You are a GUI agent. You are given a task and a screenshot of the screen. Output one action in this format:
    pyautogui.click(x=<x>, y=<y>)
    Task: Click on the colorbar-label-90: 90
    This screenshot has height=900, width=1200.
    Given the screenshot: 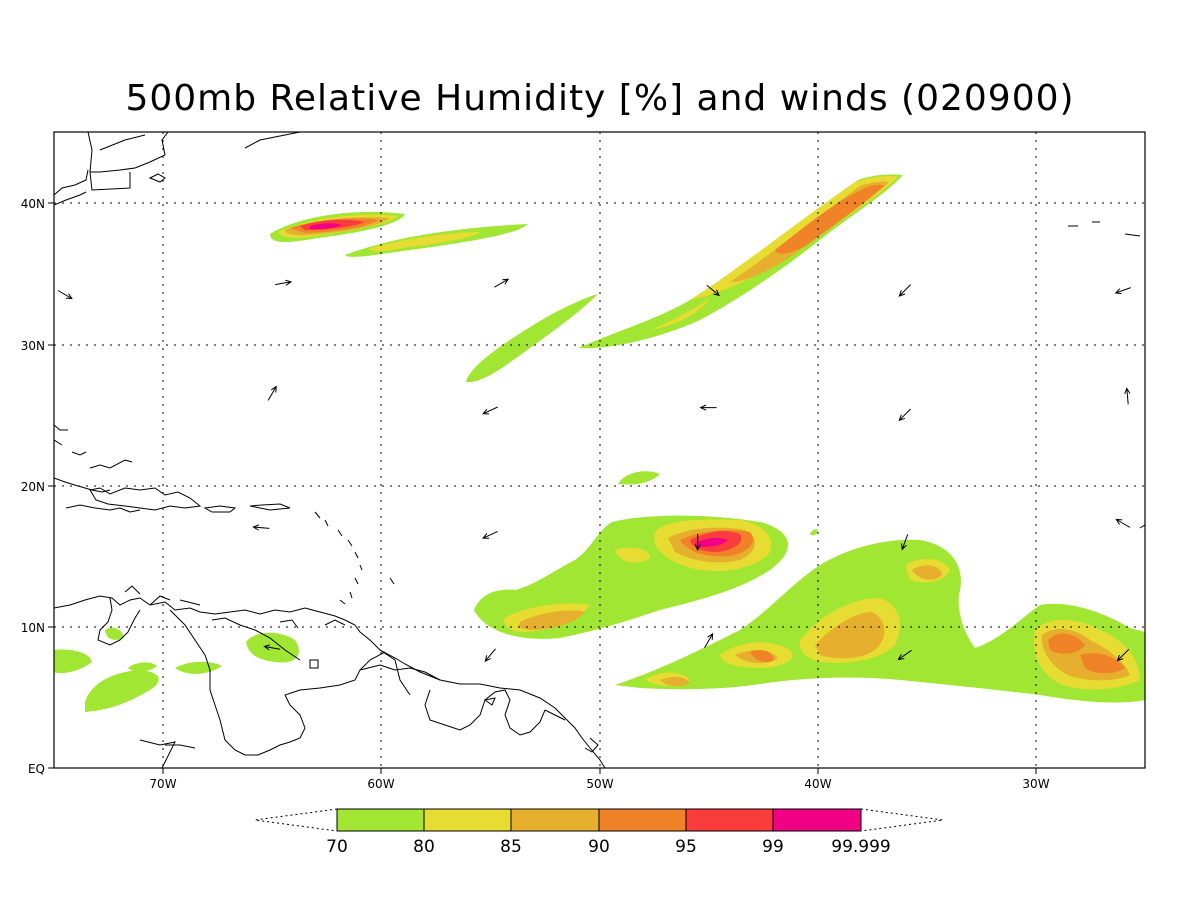 What is the action you would take?
    pyautogui.click(x=599, y=847)
    